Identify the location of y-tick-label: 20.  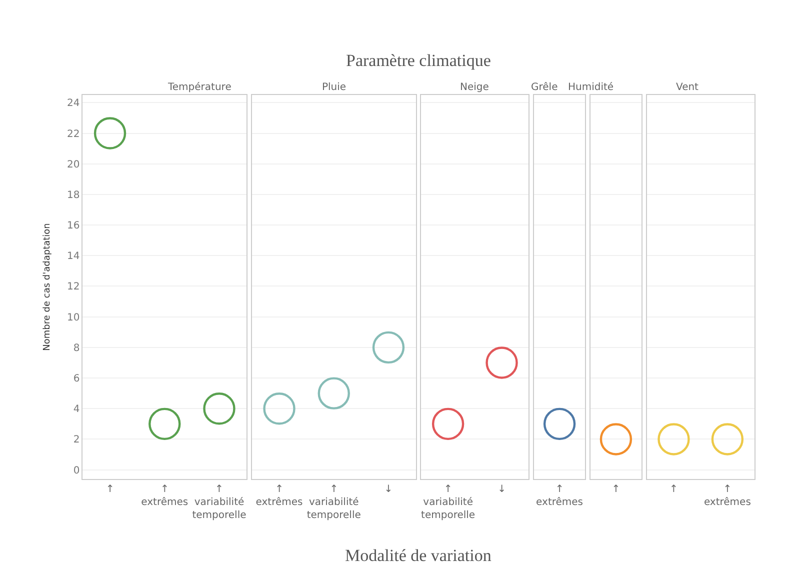
(73, 164).